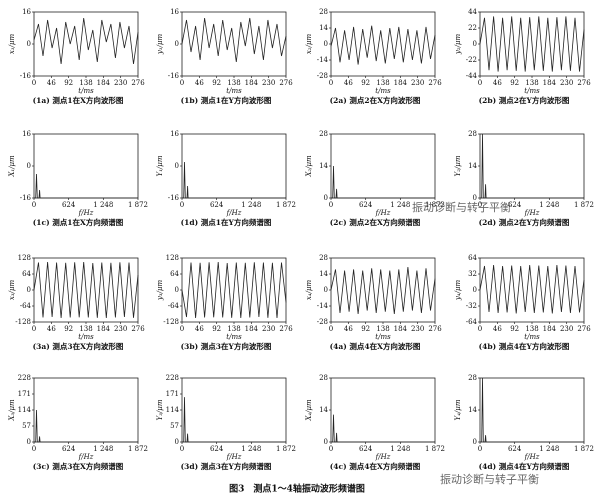 The image size is (595, 500). Describe the element at coordinates (226, 100) in the screenshot. I see `subplot-caption: (1b) 测点1在Y方向波形图` at that location.